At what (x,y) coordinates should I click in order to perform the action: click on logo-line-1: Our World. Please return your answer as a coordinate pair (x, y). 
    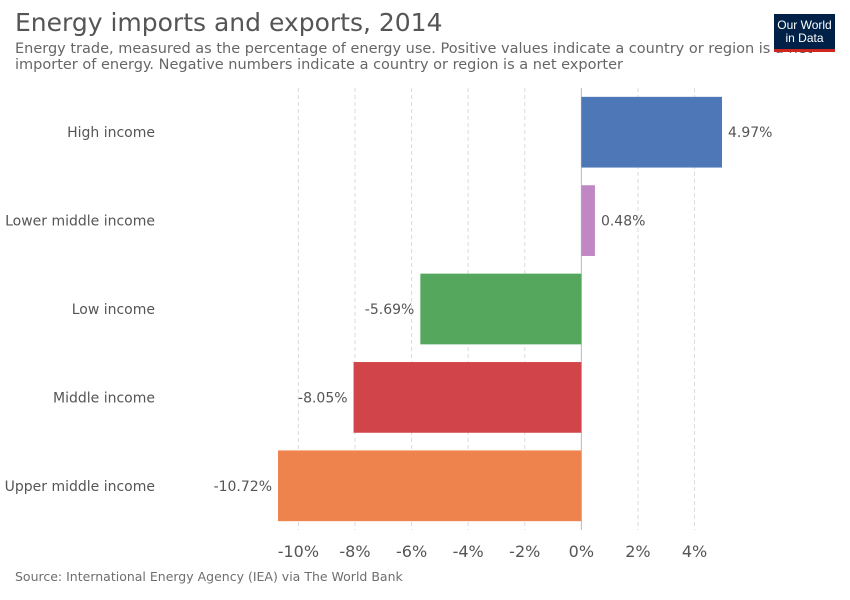
    Looking at the image, I should click on (804, 24).